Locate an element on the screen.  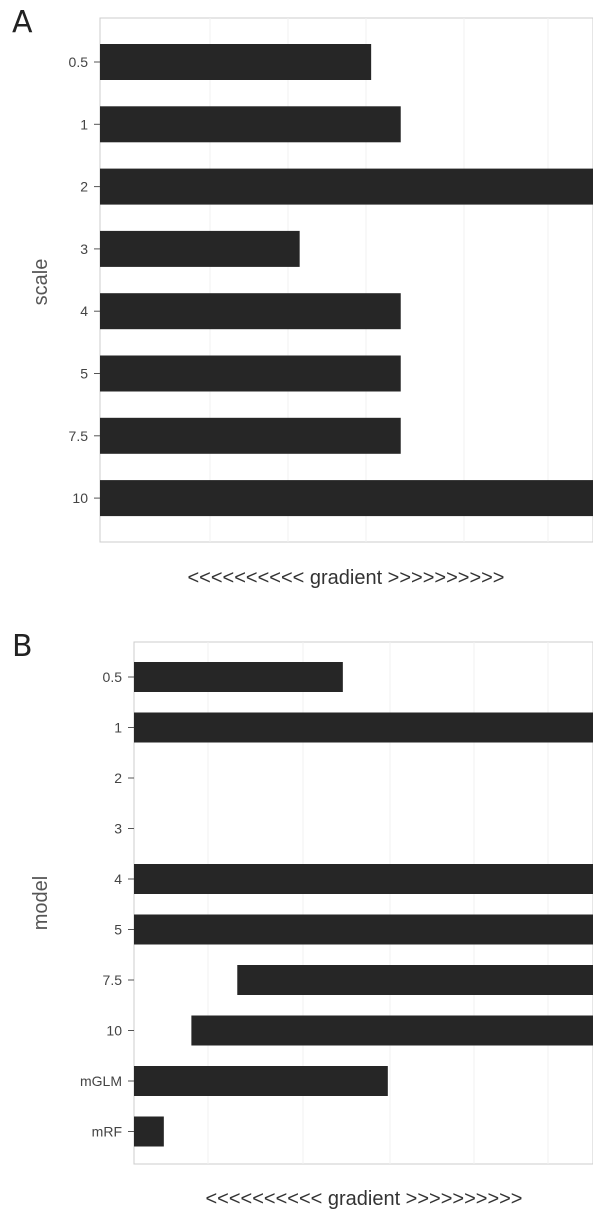
panel-a-y-tick-label: 4 is located at coordinates (84, 311).